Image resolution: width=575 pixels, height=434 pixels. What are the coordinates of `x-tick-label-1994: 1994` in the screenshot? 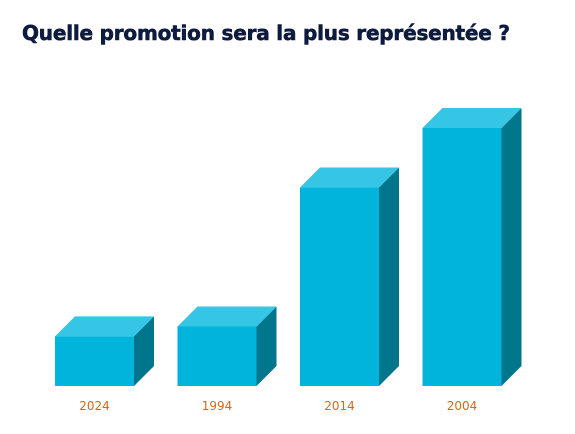 It's located at (217, 406).